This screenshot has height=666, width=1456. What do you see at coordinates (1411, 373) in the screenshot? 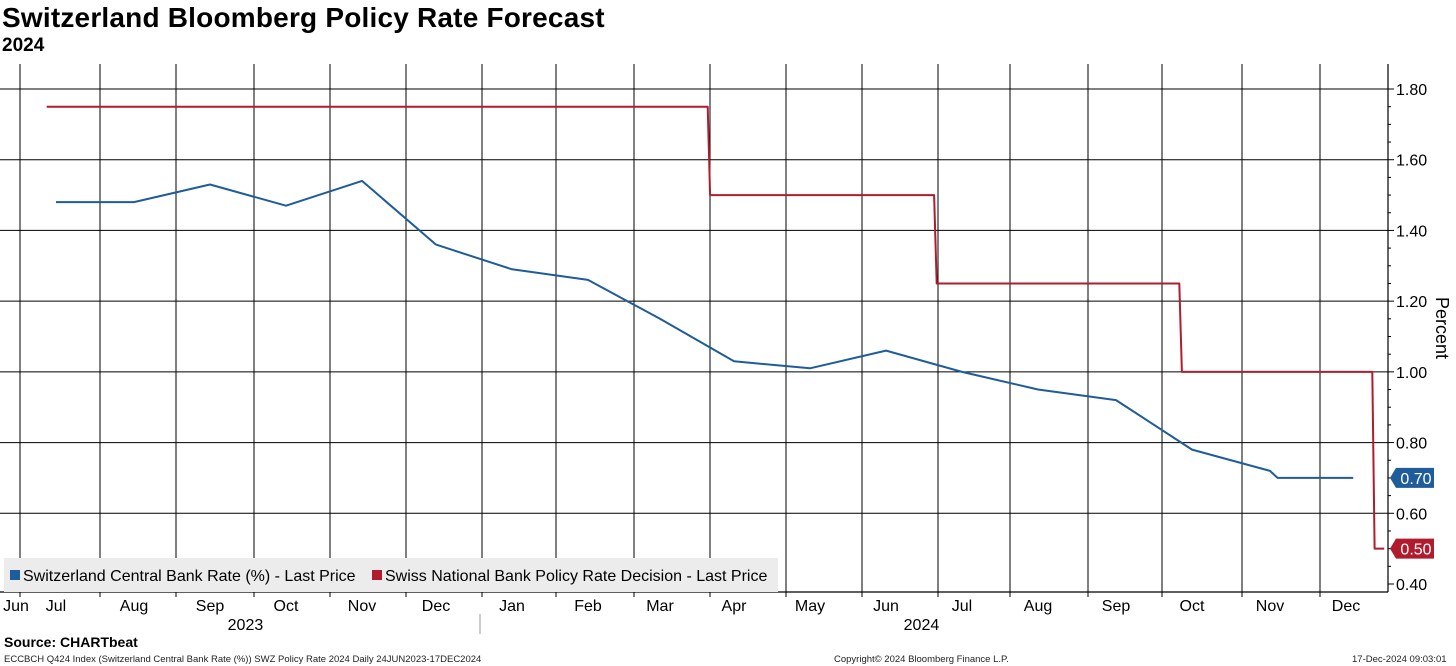
I see `y-tick-label: 1.00` at bounding box center [1411, 373].